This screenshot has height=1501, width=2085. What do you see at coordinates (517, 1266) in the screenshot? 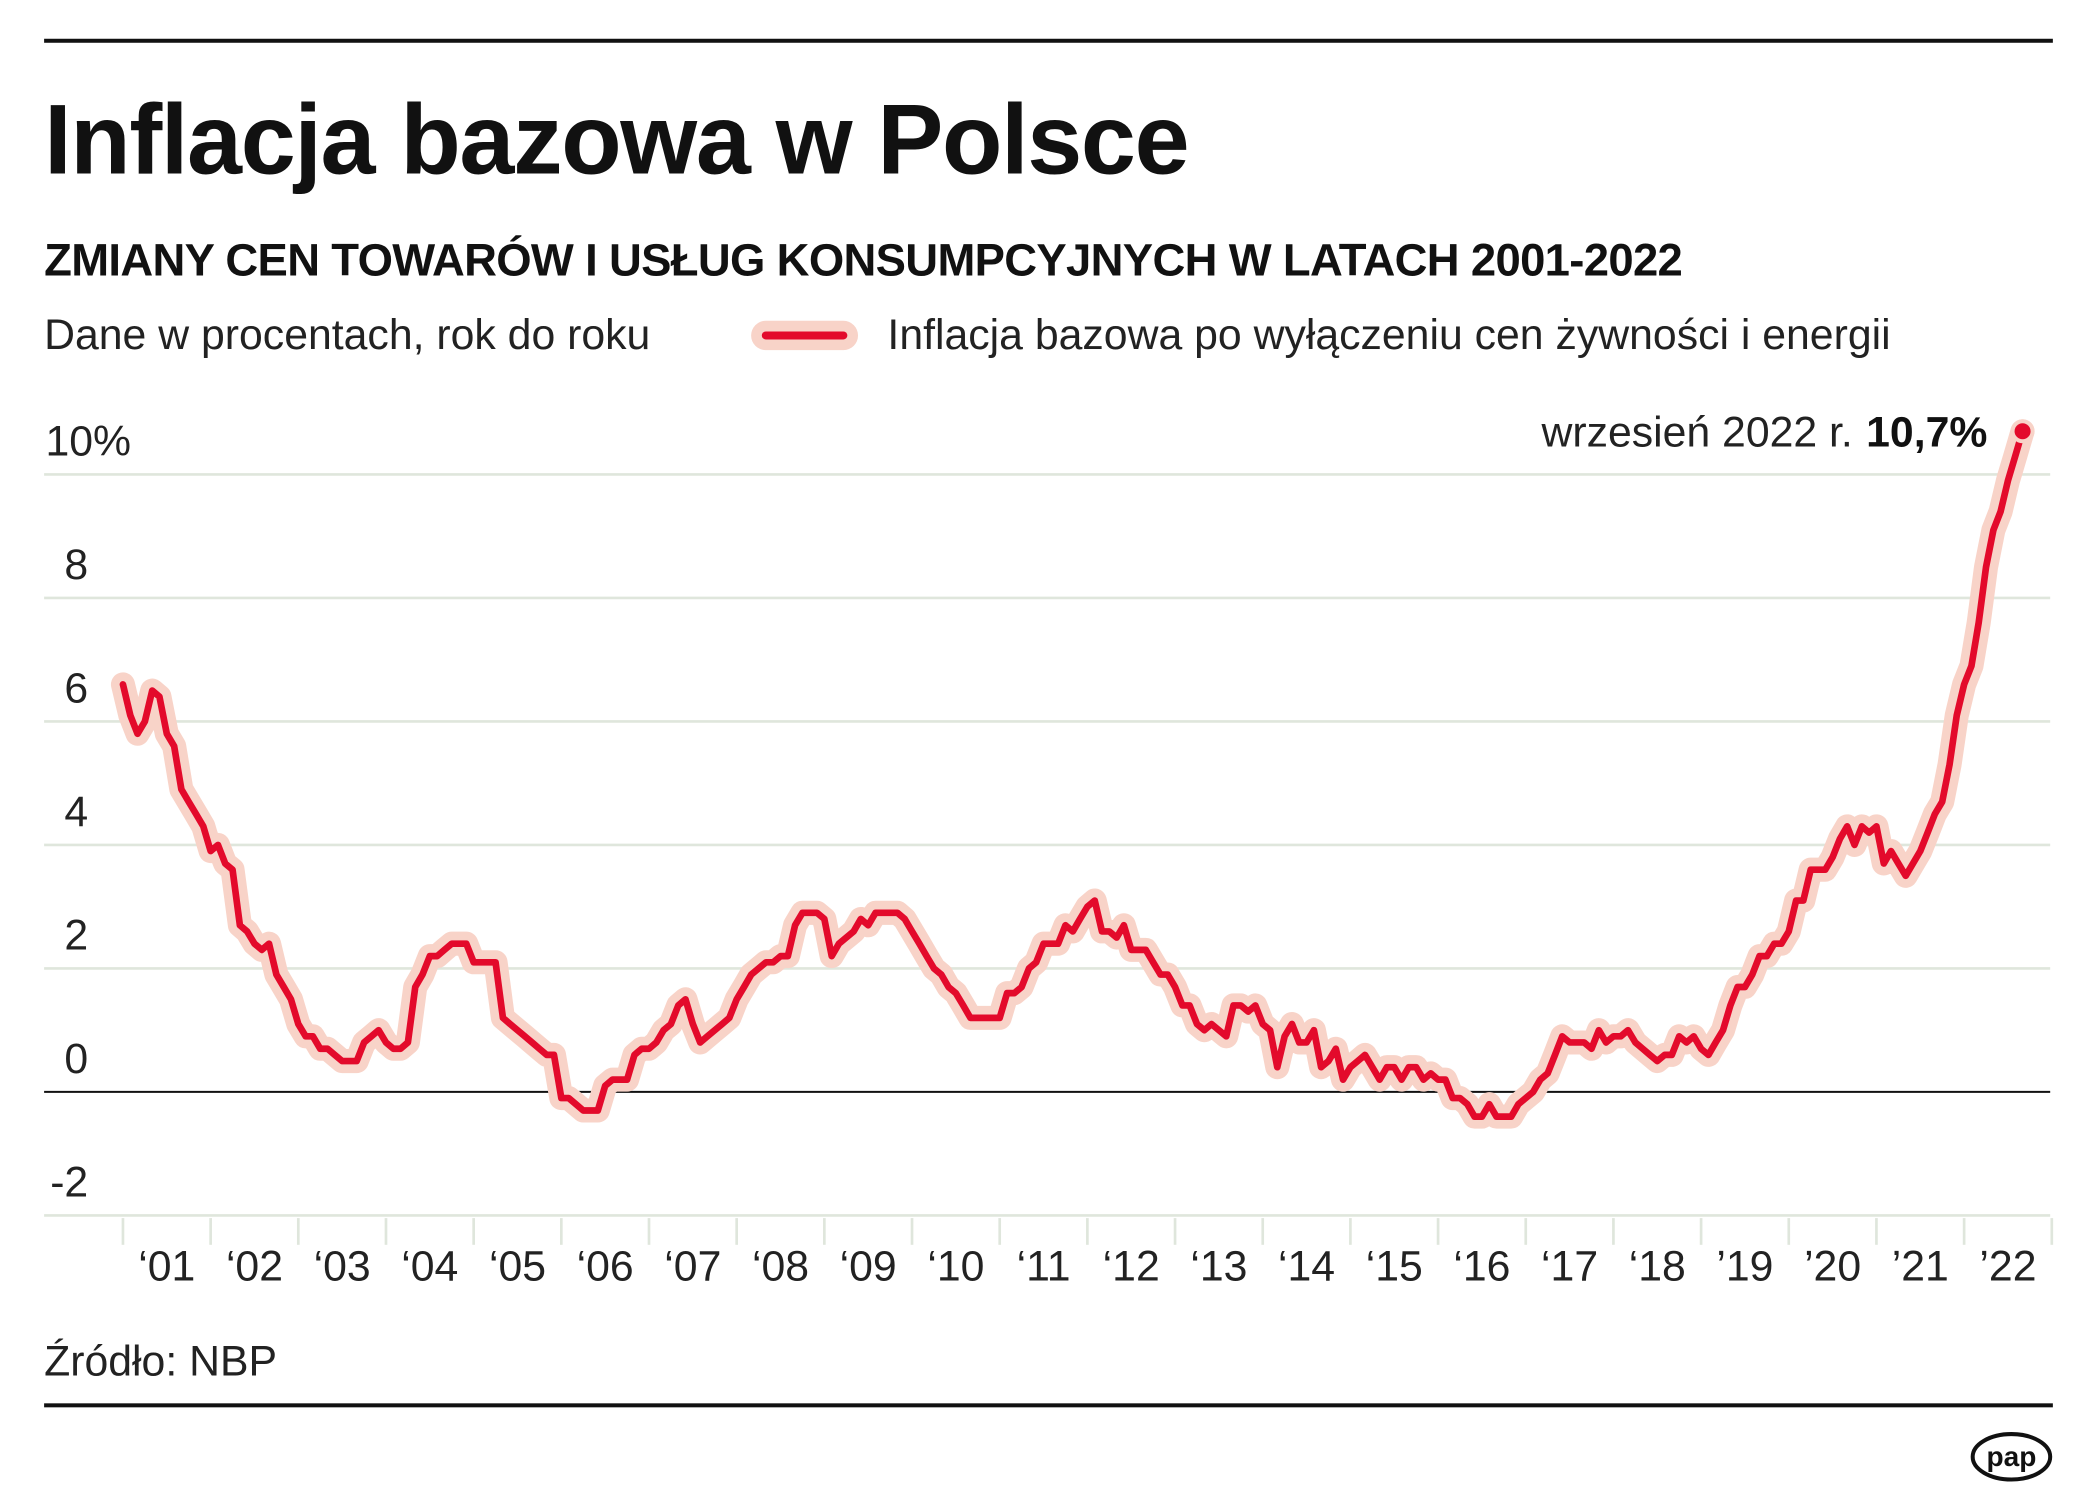
I see `x-tick-label: ‘05` at bounding box center [517, 1266].